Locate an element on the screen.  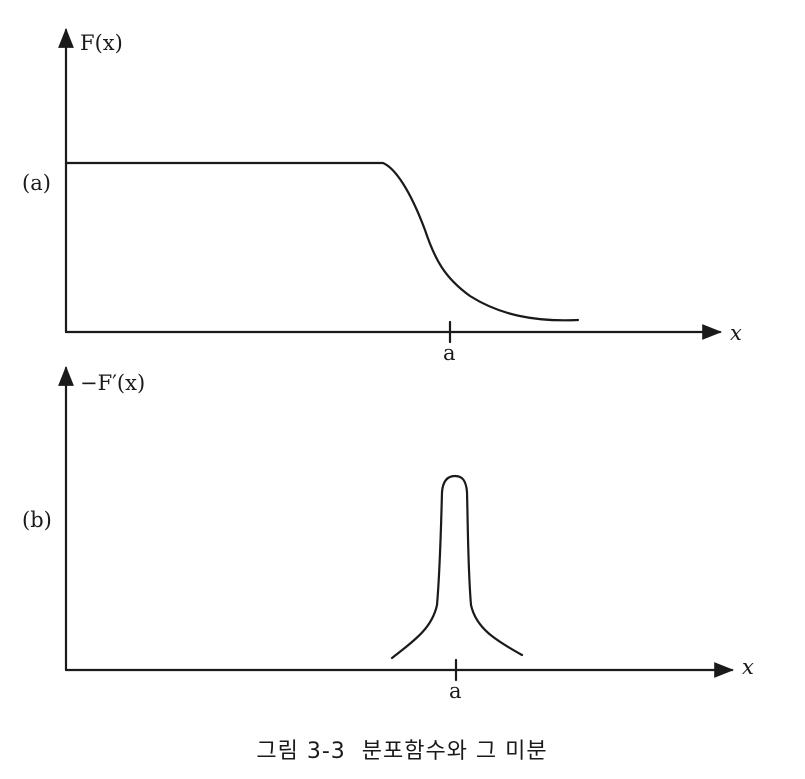
figure-caption: 그림 3-3 분포함수와 그 미분 is located at coordinates (401, 751).